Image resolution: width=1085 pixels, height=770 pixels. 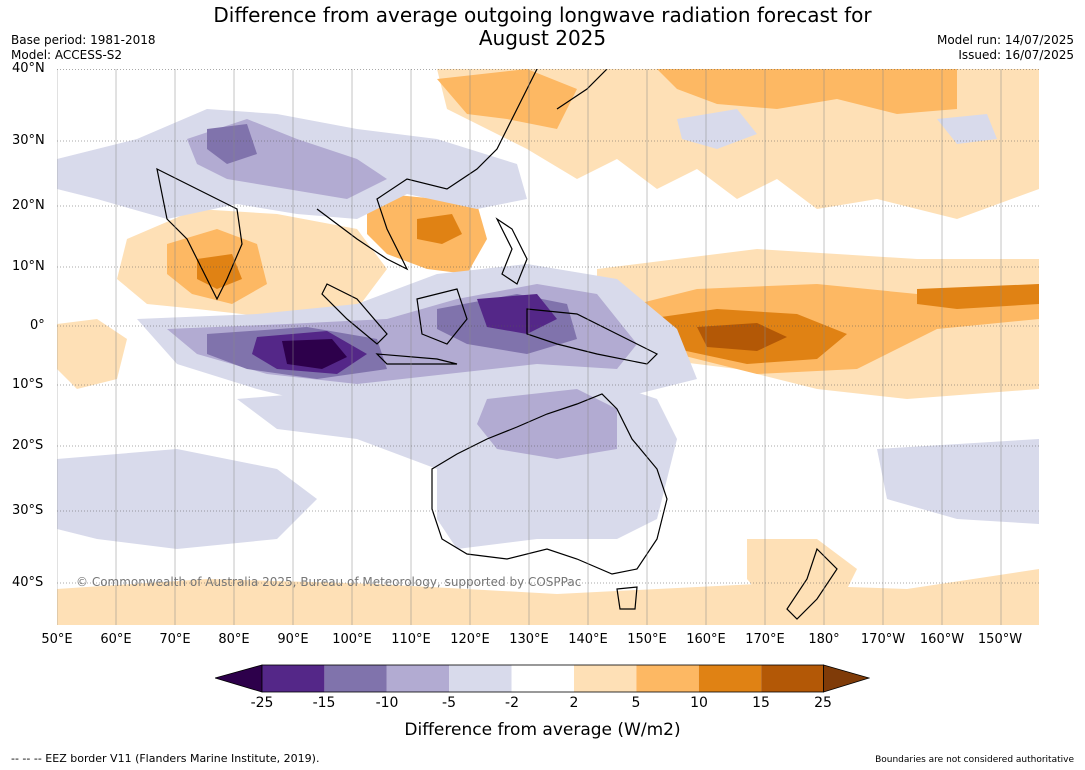 I want to click on anomaly-tibet-strong, so click(x=232, y=144).